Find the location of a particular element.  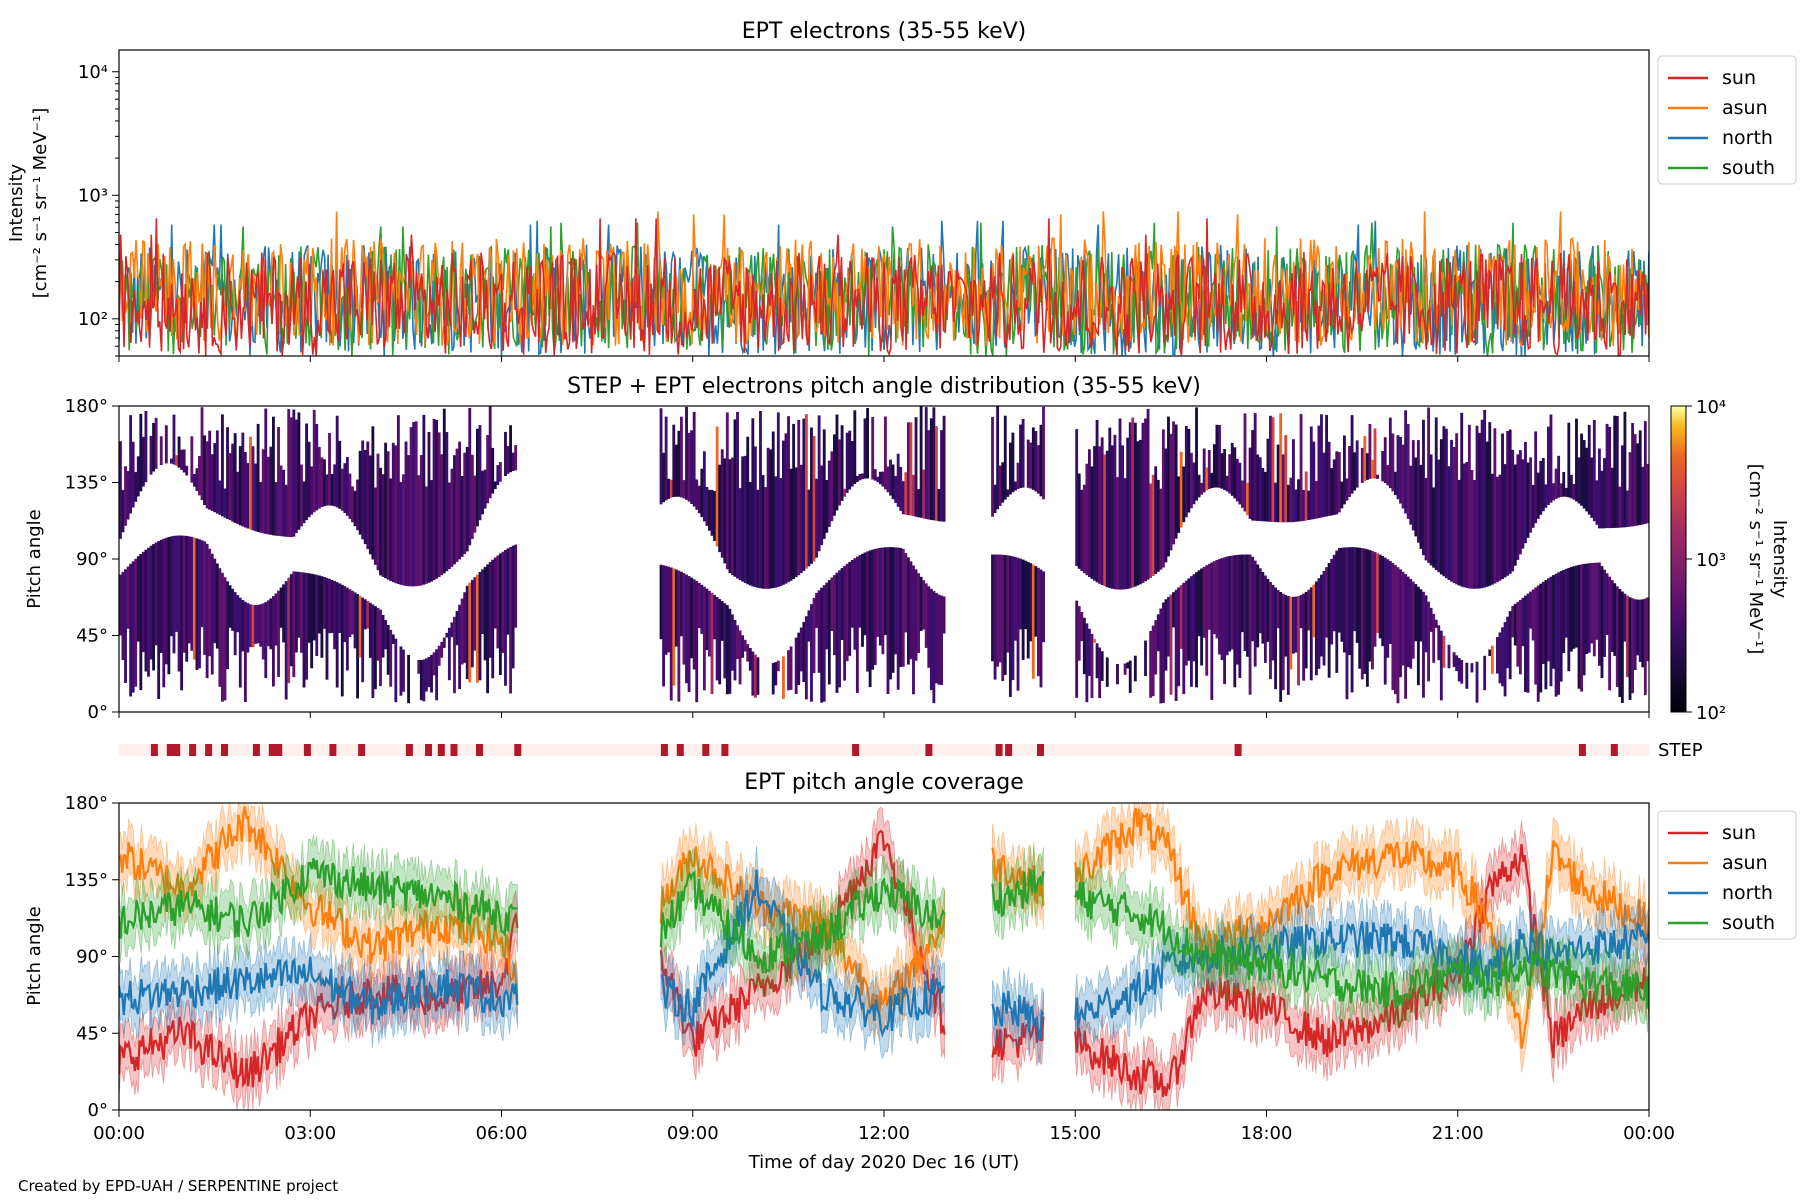

ytick-label: 90° is located at coordinates (92, 559).